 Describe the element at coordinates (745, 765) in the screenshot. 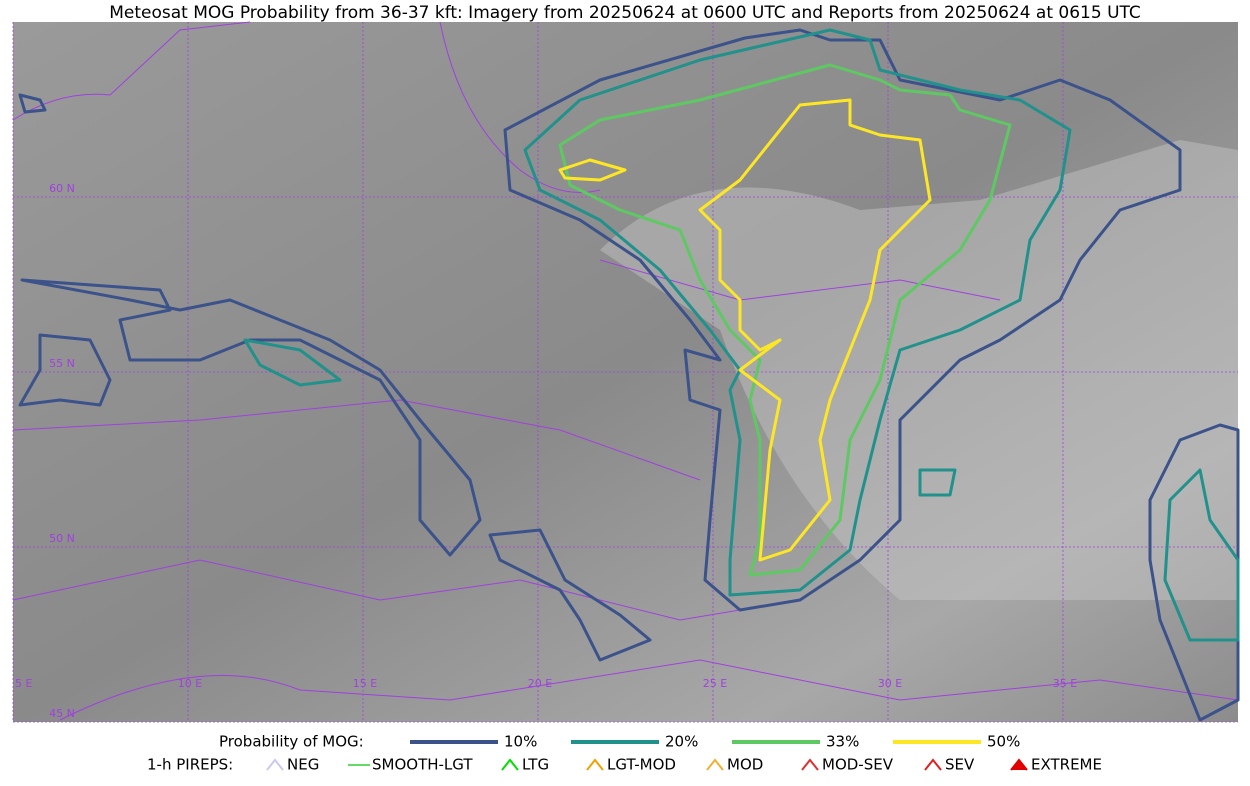

I see `pirep-label: MOD` at that location.